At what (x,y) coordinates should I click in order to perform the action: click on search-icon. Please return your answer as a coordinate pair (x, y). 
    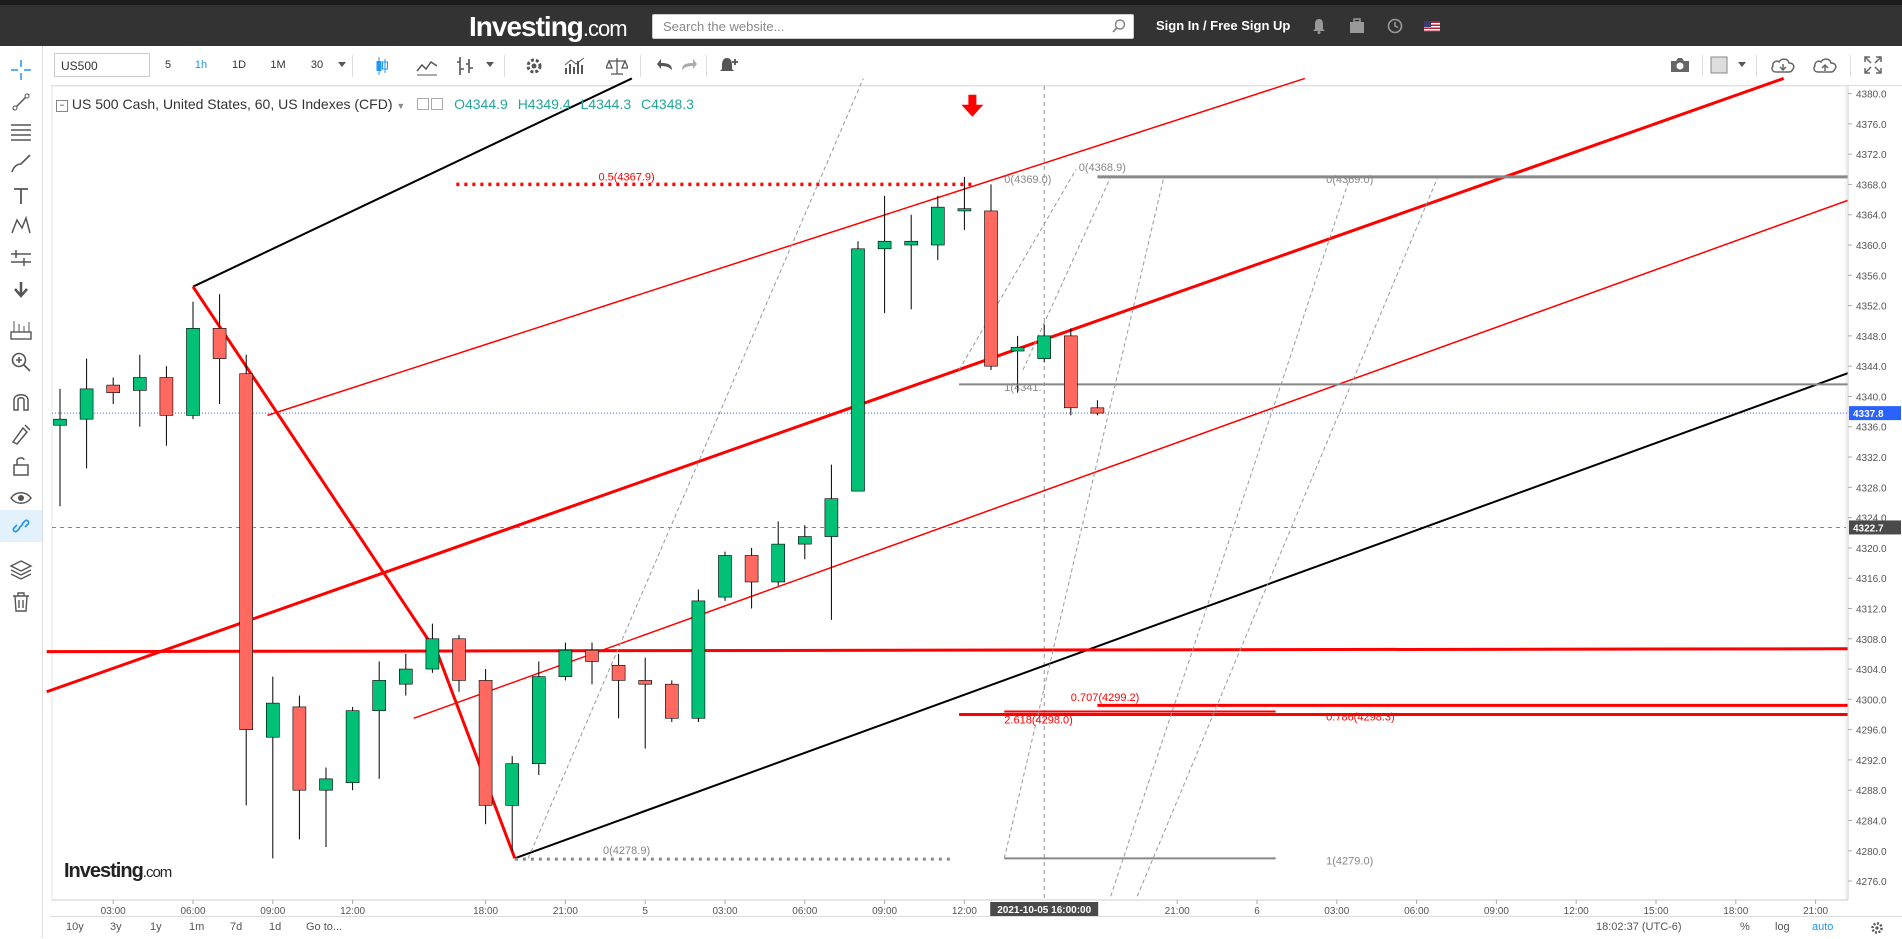
    Looking at the image, I should click on (1119, 26).